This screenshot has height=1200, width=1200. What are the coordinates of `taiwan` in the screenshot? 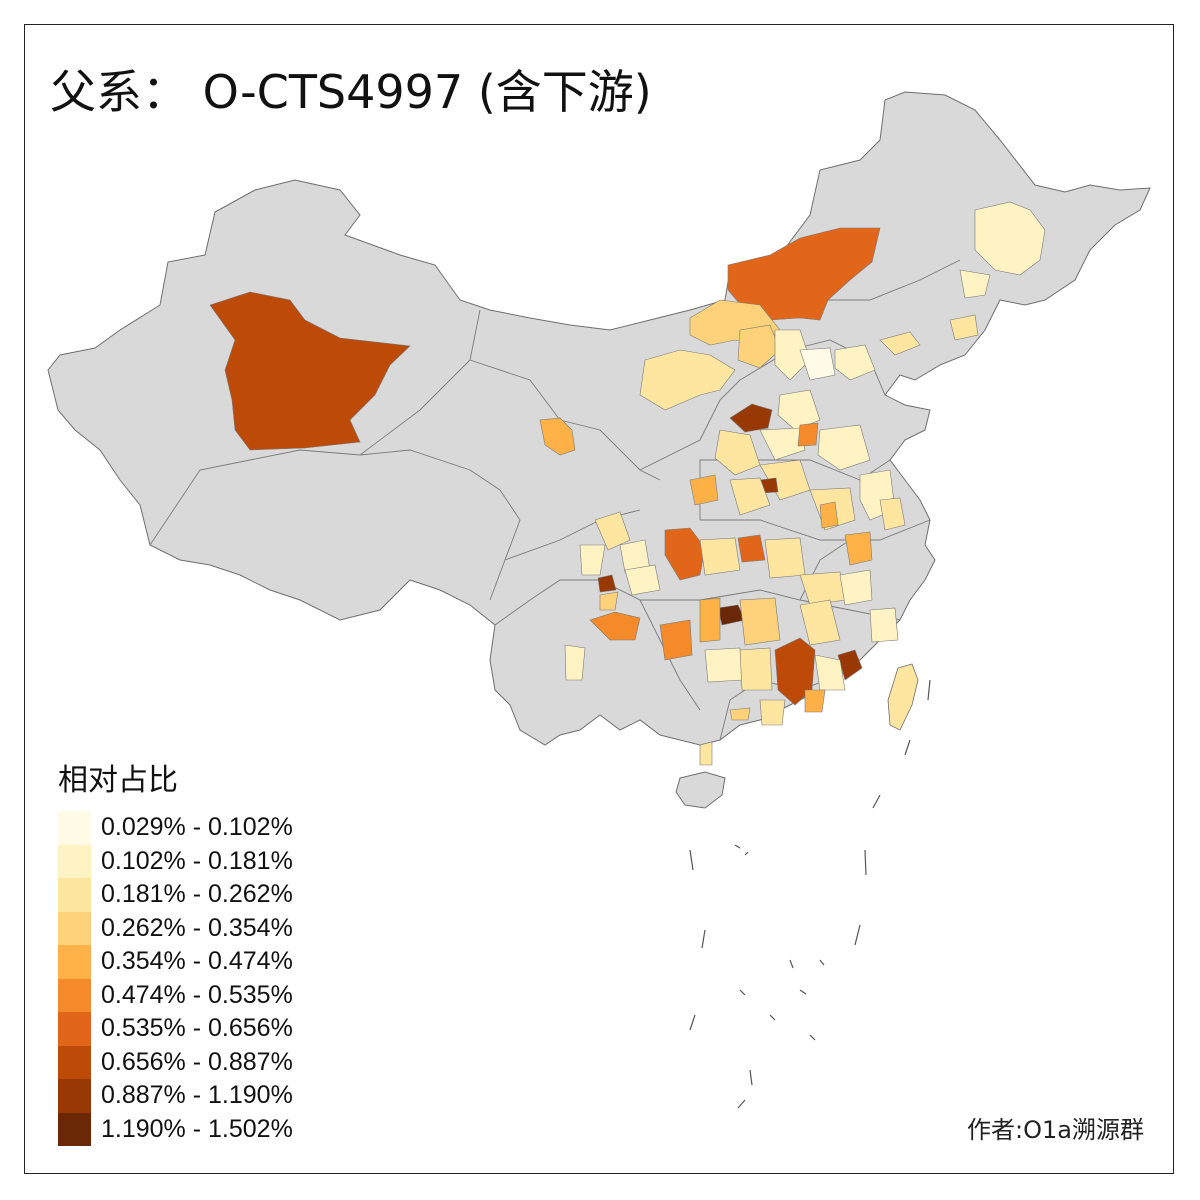 It's located at (903, 697).